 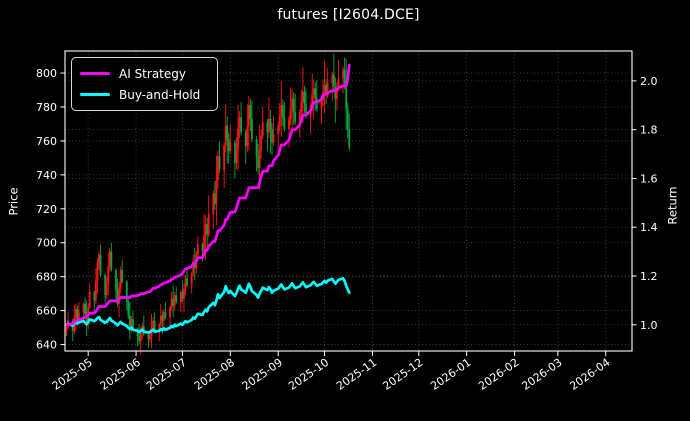 What do you see at coordinates (72, 374) in the screenshot?
I see `date-tick-label: 2025-05` at bounding box center [72, 374].